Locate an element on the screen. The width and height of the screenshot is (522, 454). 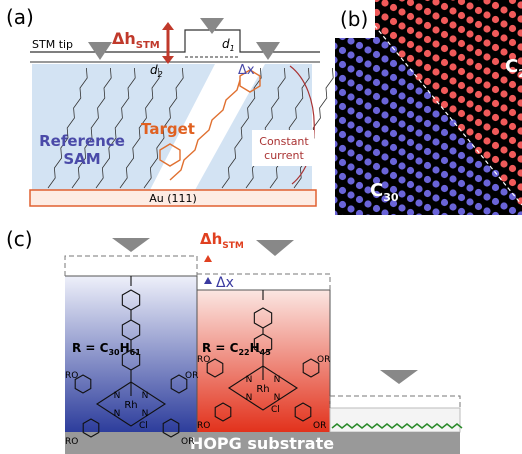
cl: Cl is located at coordinates (143, 426).